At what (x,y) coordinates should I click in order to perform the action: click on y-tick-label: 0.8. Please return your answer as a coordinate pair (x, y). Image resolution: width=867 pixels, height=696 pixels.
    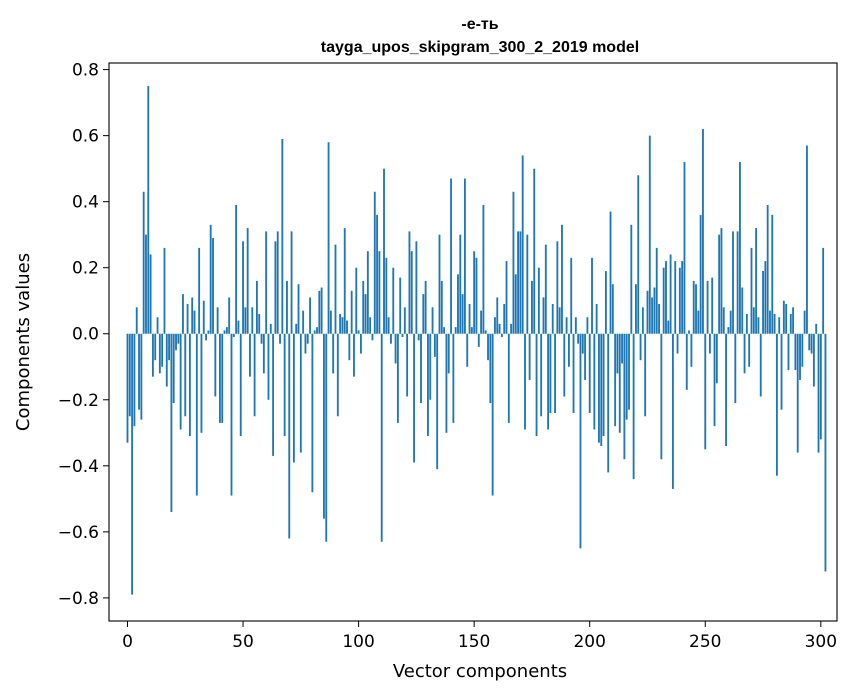
    Looking at the image, I should click on (85, 71).